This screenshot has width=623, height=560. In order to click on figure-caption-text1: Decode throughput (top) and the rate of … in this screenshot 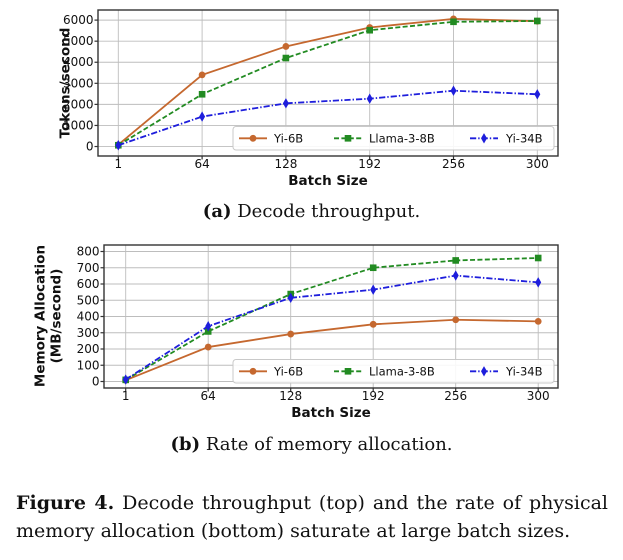, I will do `click(365, 503)`.